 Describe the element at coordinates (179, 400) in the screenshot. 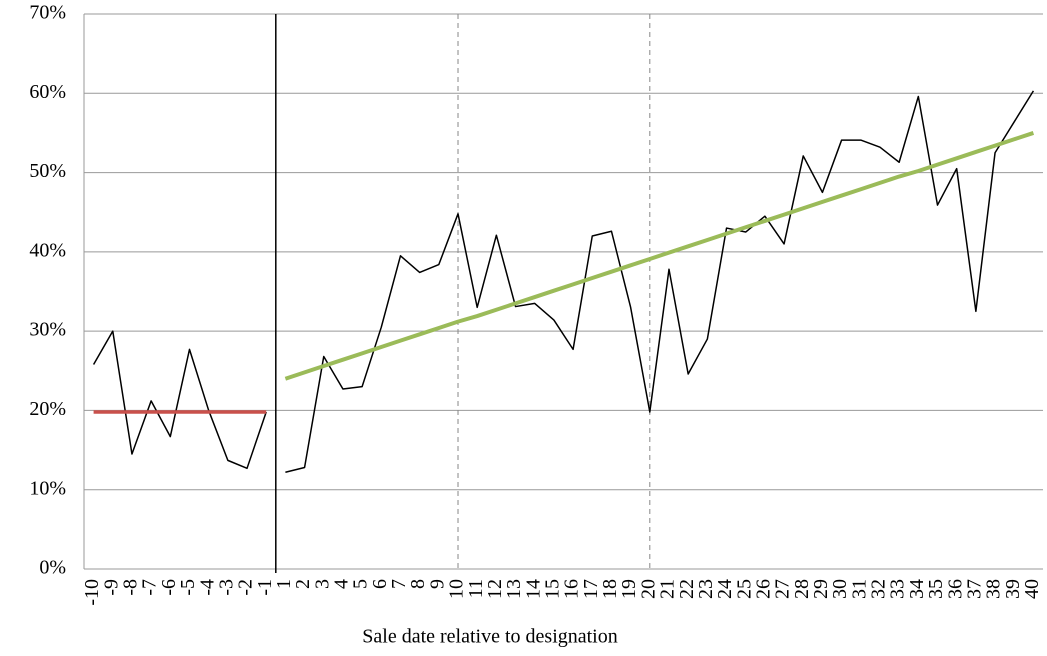

I see `series-line` at that location.